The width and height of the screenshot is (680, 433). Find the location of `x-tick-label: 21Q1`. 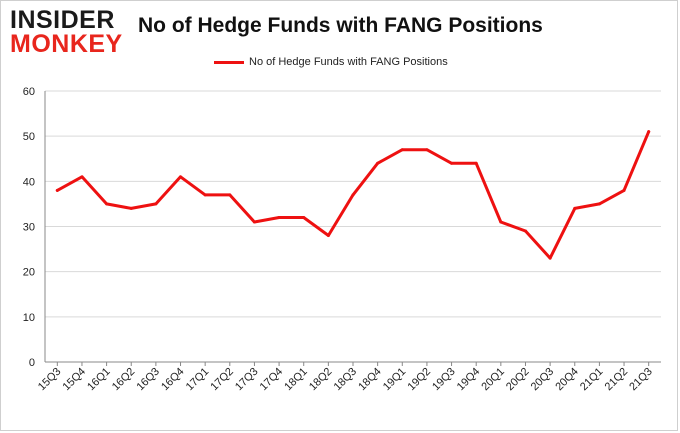

x-tick-label: 21Q1 is located at coordinates (592, 380).